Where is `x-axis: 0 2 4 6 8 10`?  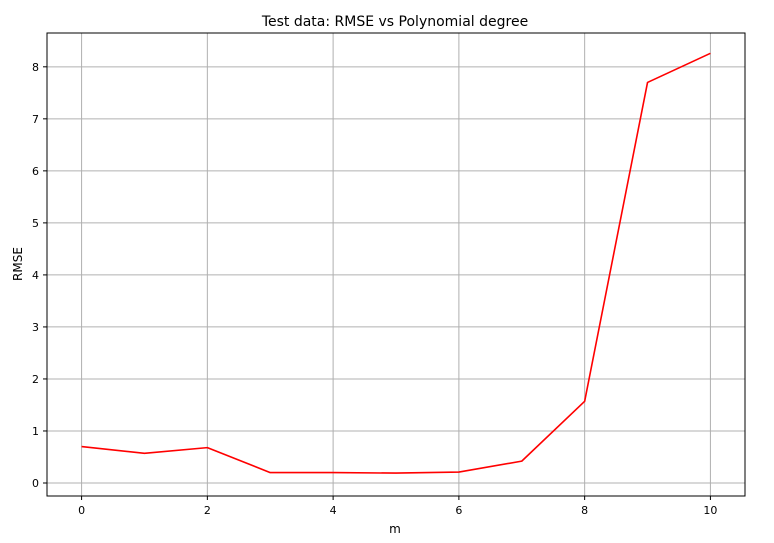
x-axis: 0 2 4 6 8 10 is located at coordinates (397, 506).